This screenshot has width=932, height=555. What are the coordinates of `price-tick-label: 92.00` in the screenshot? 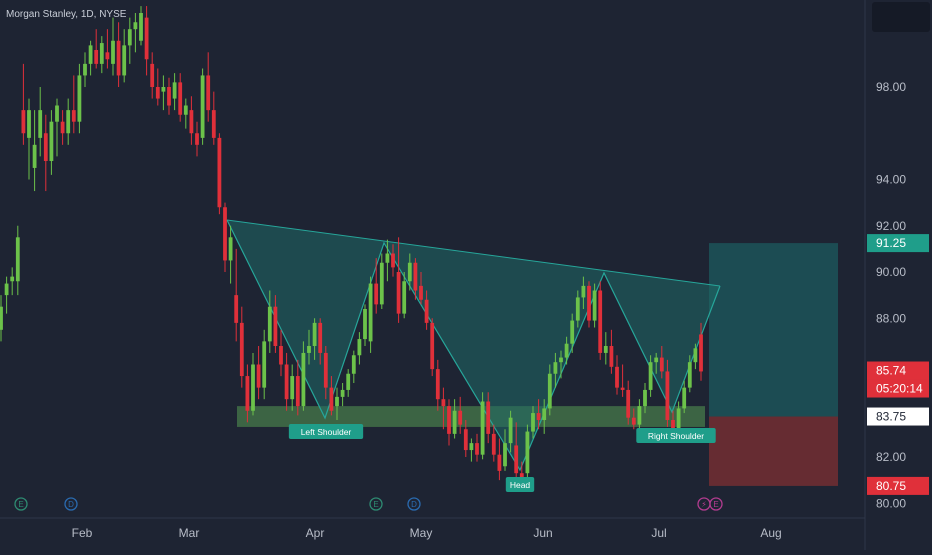 It's located at (891, 226).